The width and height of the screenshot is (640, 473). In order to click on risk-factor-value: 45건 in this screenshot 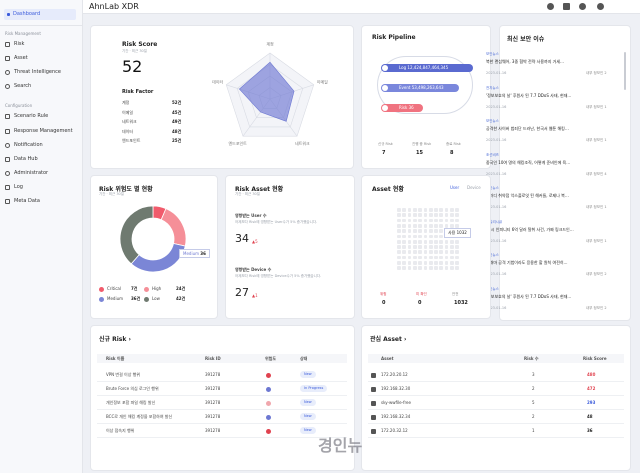, I will do `click(177, 112)`.